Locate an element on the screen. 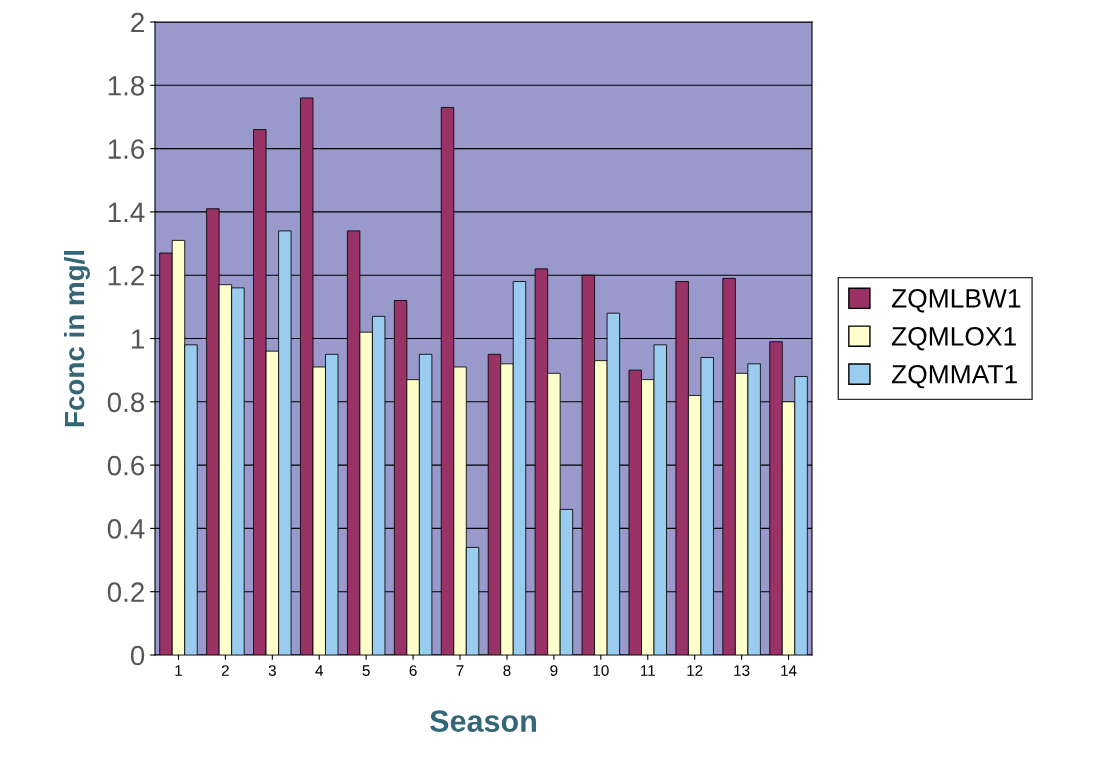 The image size is (1114, 759). legend-label: ZQMLBW1 is located at coordinates (956, 301).